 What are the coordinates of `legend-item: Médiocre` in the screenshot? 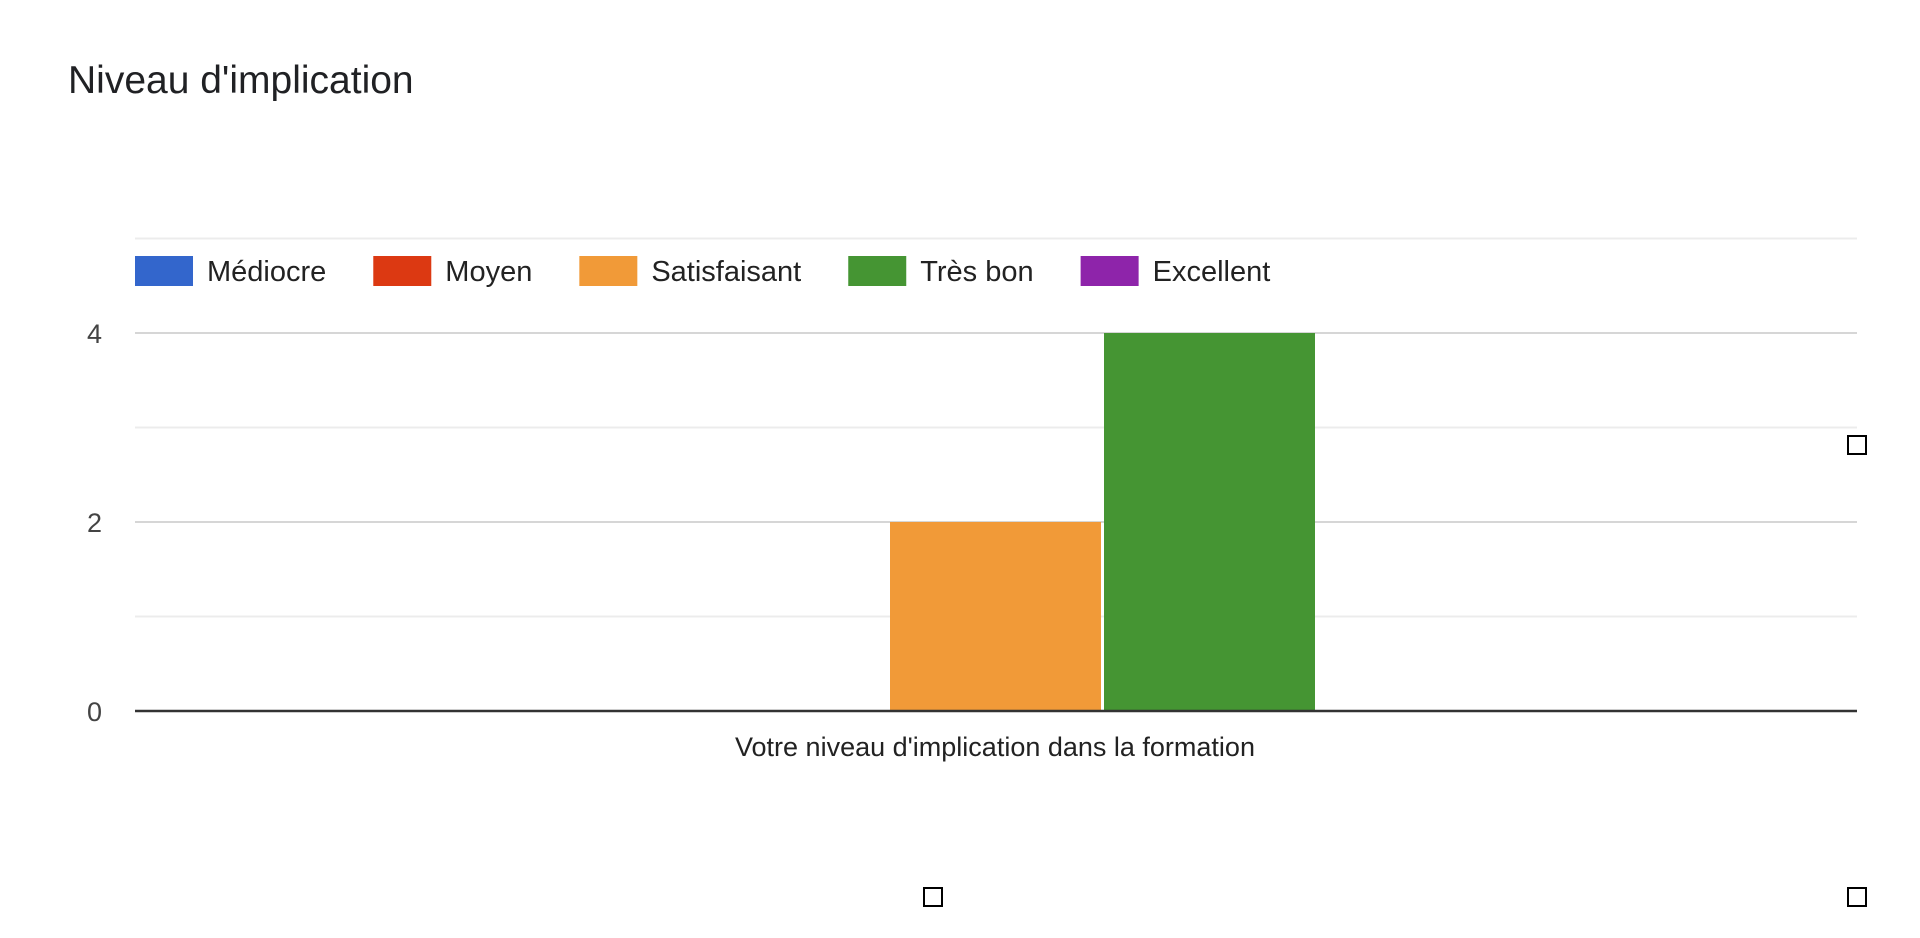 It's located at (230, 272).